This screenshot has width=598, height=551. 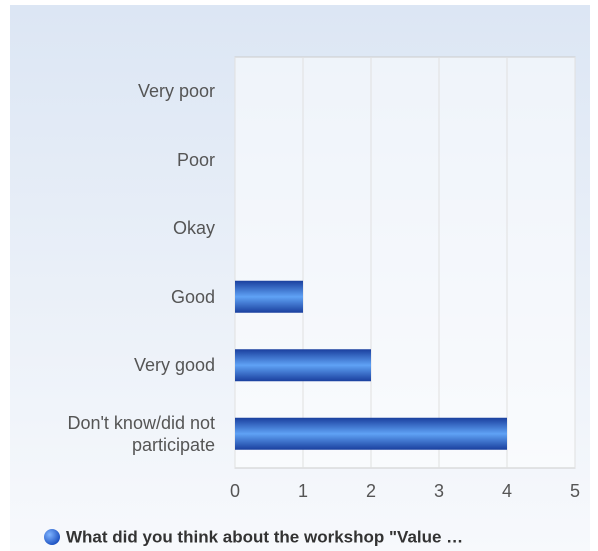 What do you see at coordinates (235, 491) in the screenshot?
I see `x-tick-label: 0` at bounding box center [235, 491].